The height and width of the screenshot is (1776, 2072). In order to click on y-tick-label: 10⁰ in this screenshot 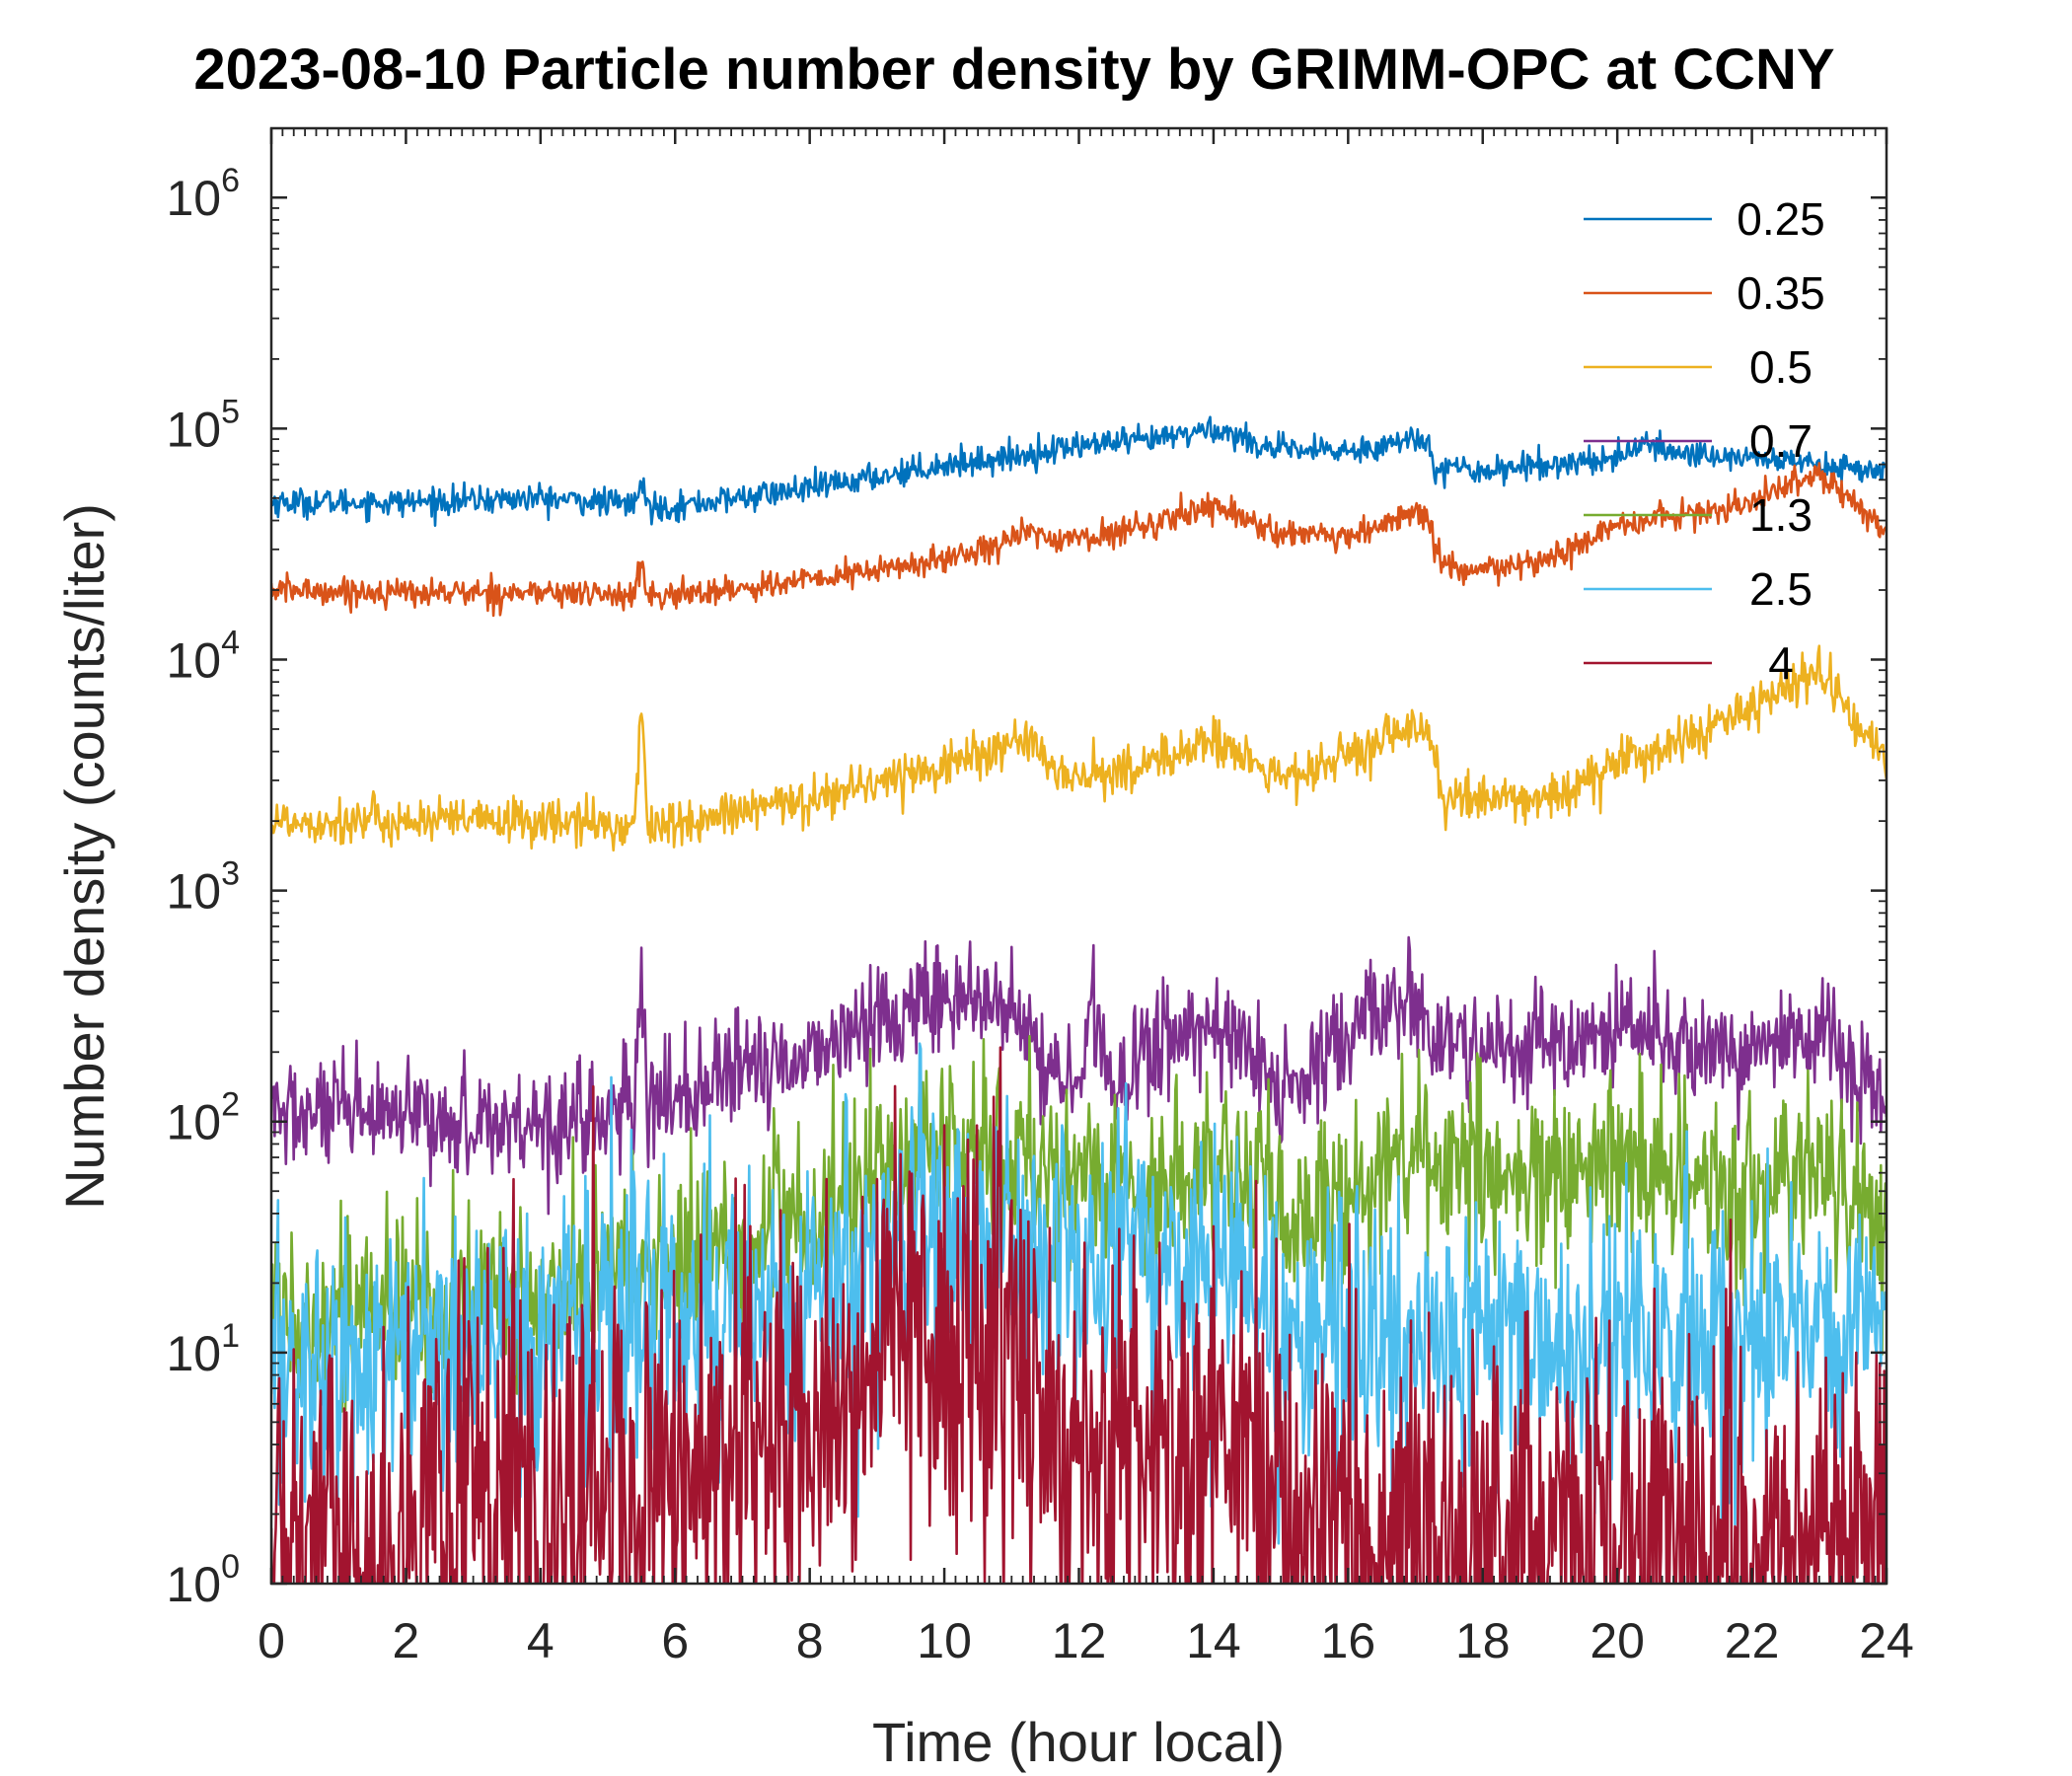, I will do `click(203, 1580)`.